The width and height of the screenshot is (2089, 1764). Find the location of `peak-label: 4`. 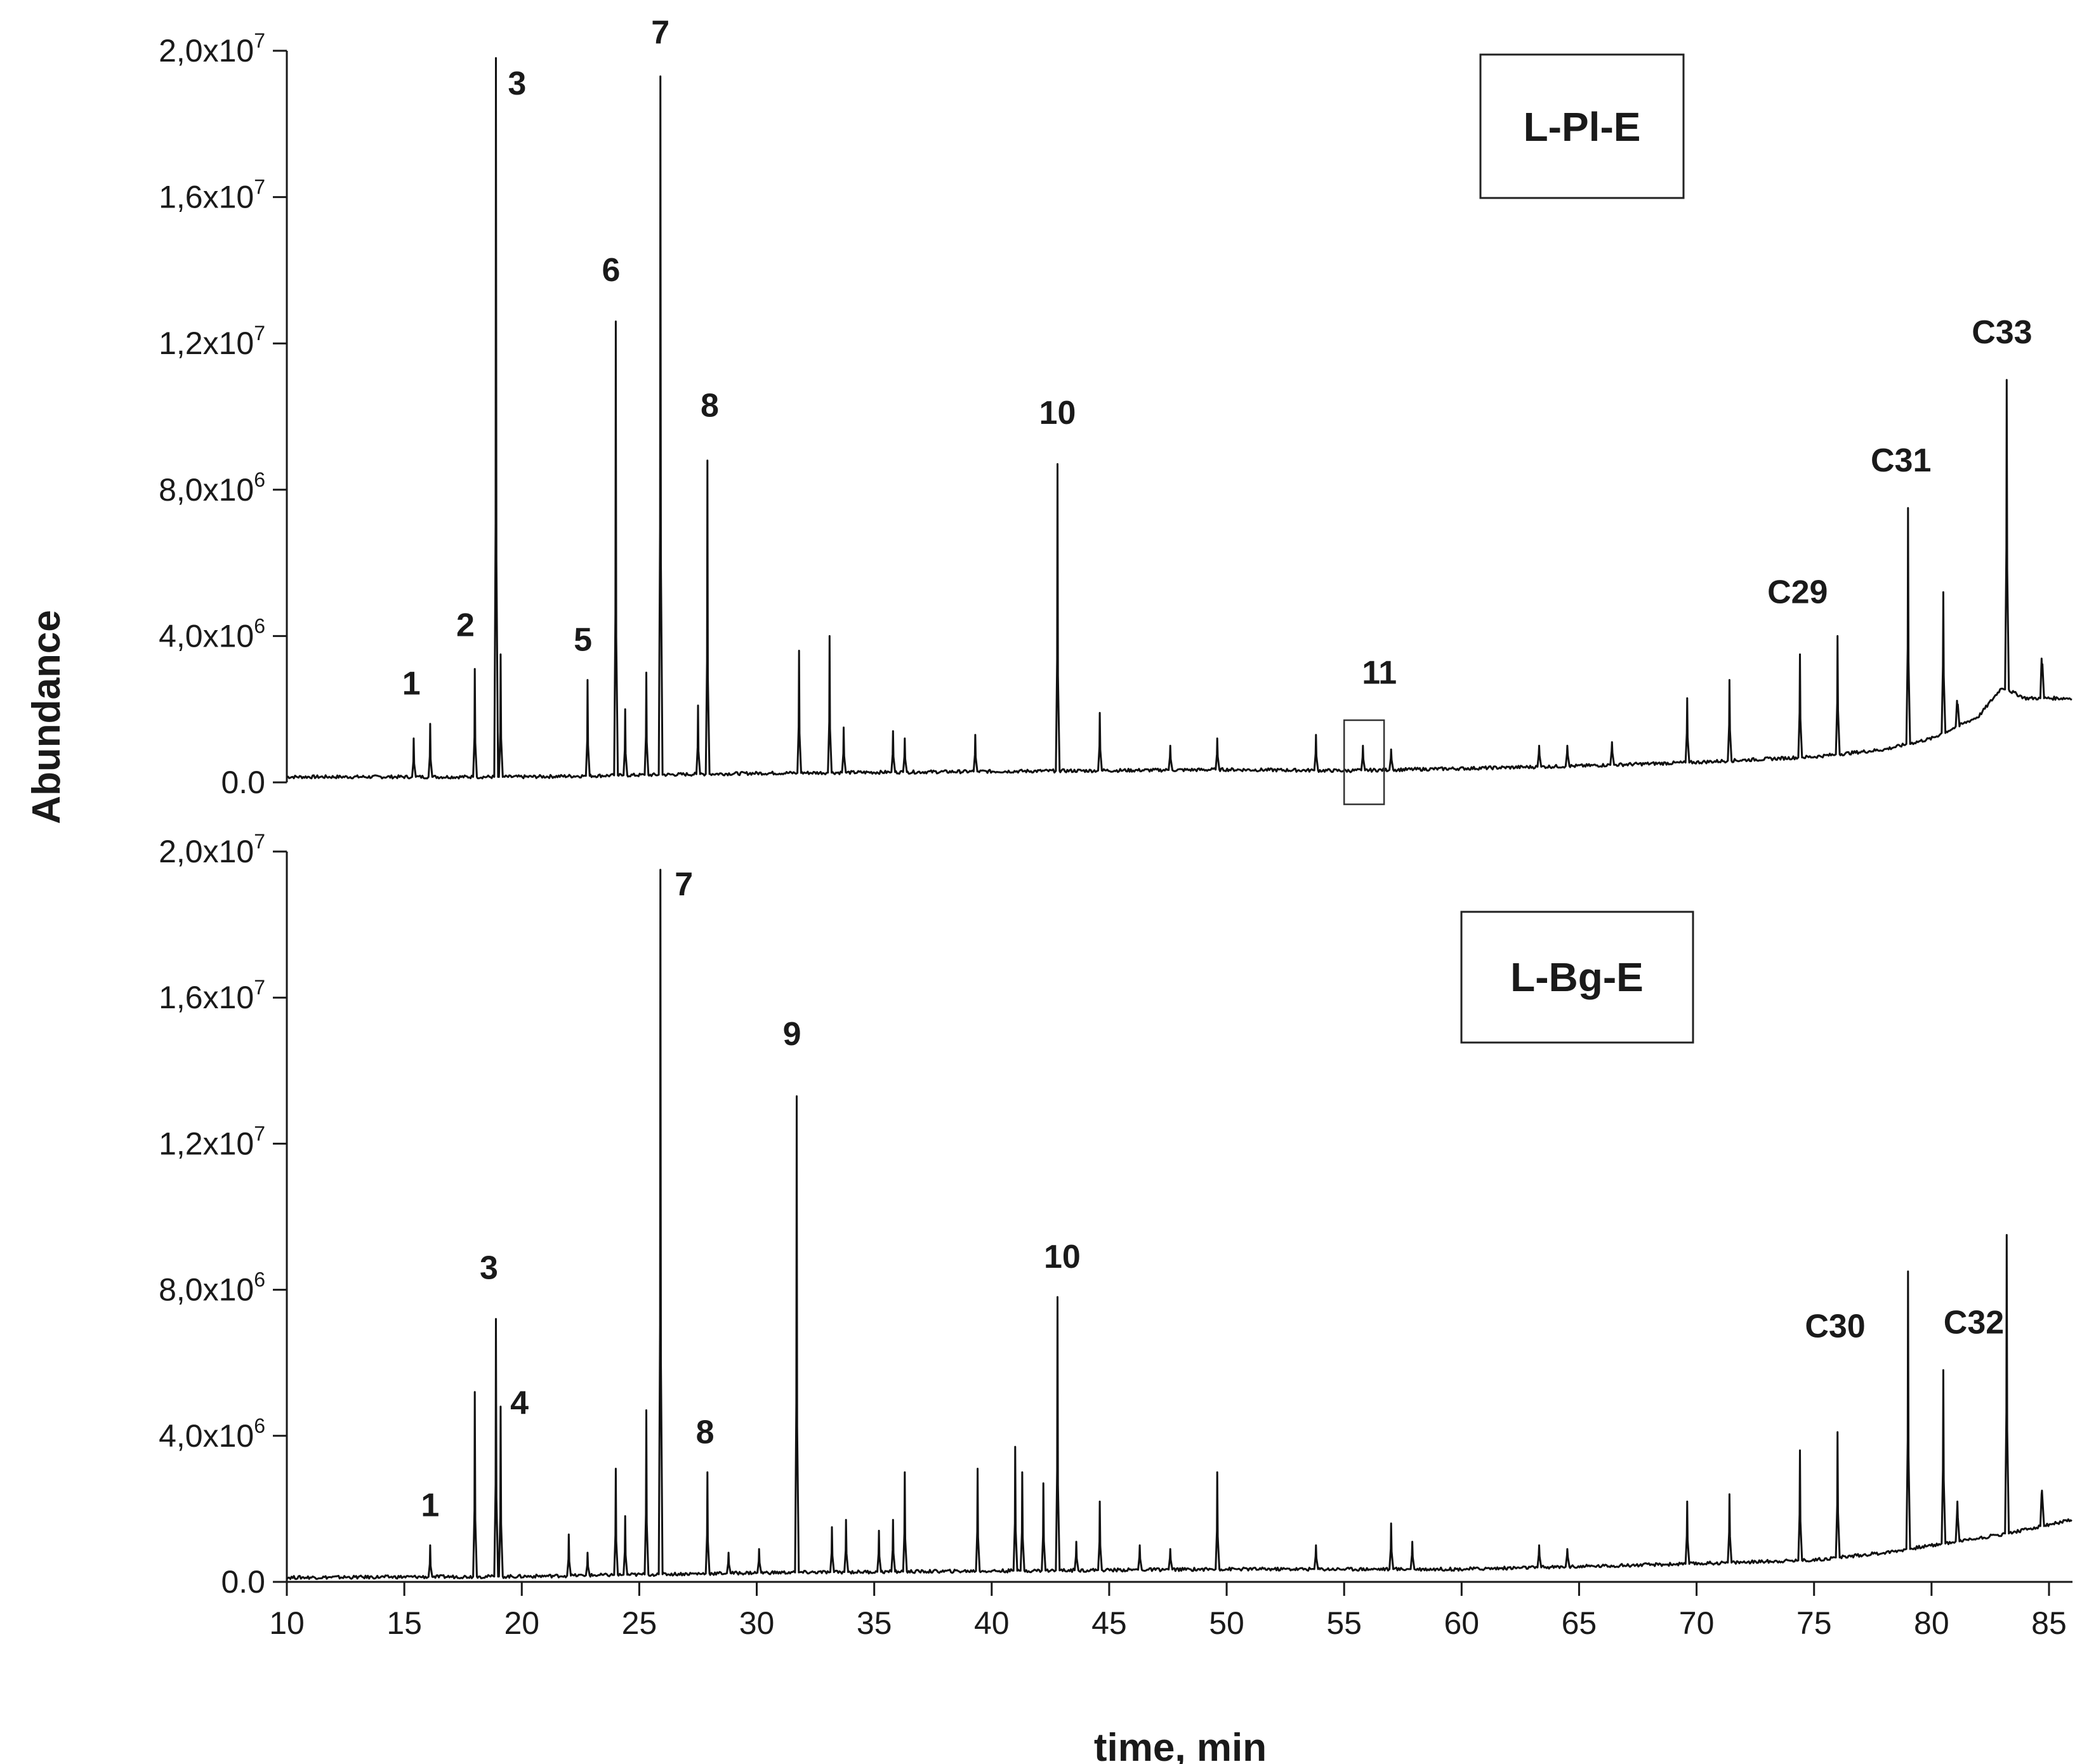

peak-label: 4 is located at coordinates (519, 1403).